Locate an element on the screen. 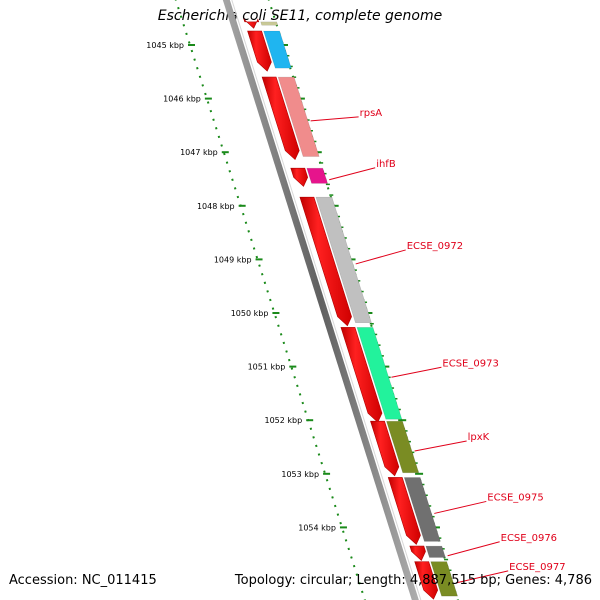 This screenshot has width=600, height=600. ruler-tick-label: 1049 kbp is located at coordinates (233, 259).